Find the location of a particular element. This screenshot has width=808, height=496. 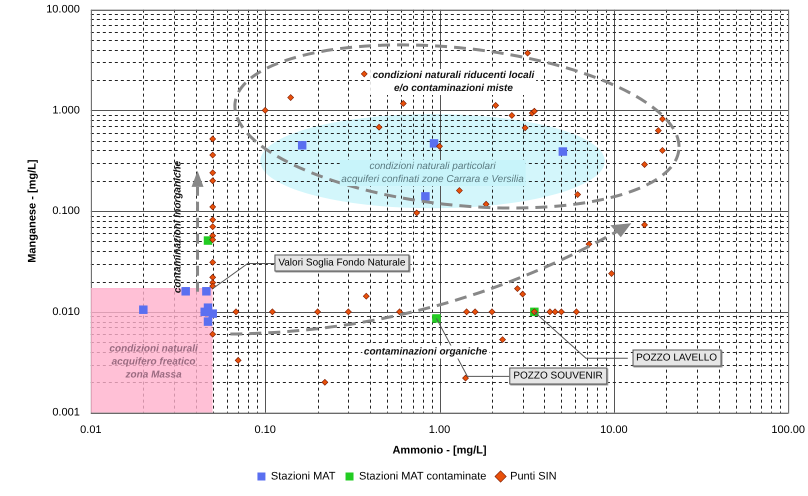

y-tick-label: 0.100 is located at coordinates (66, 211).